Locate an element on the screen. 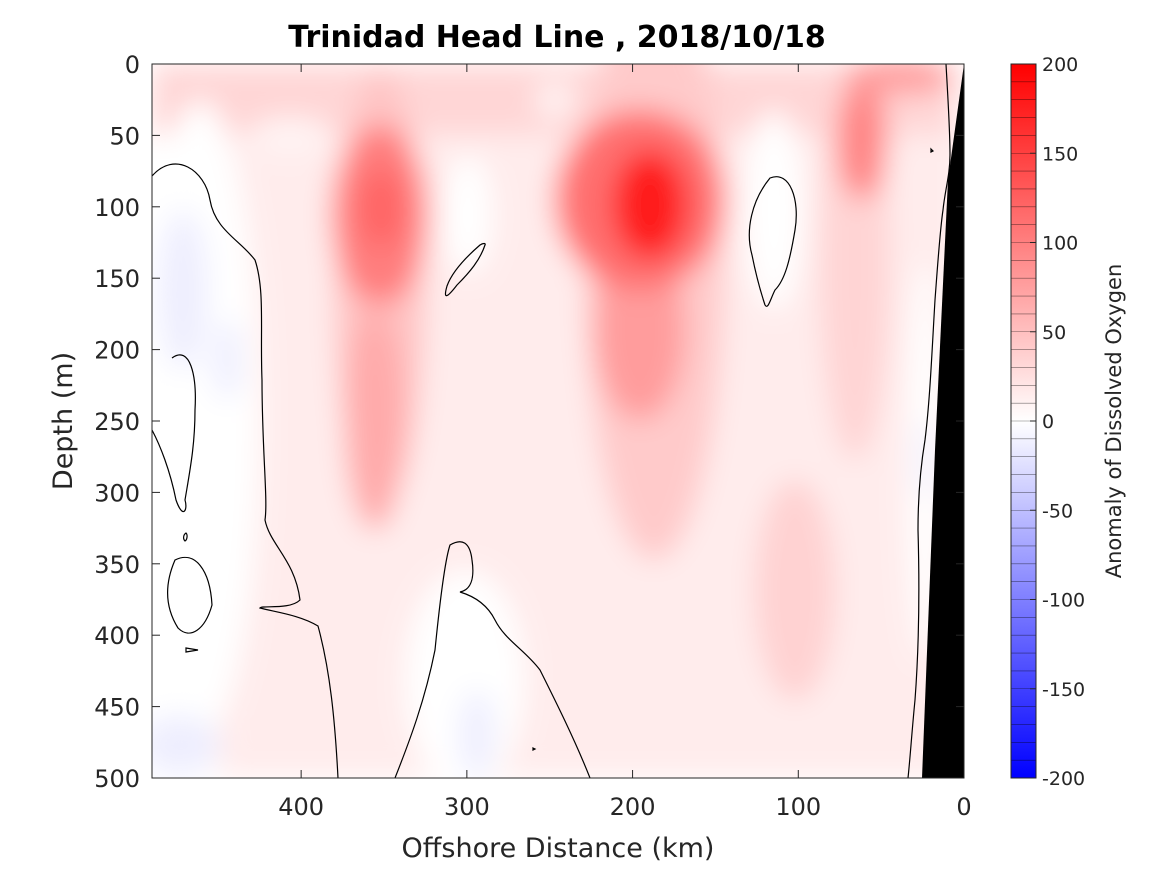 The width and height of the screenshot is (1167, 875). zero-contour-shelf is located at coordinates (929, 421).